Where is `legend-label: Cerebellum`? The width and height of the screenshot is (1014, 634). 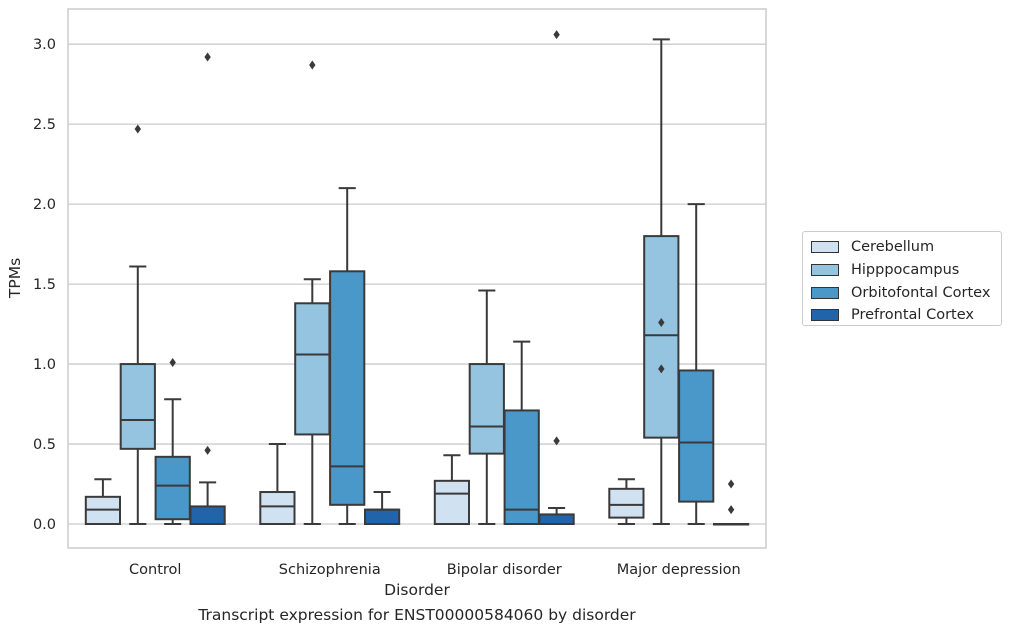
legend-label: Cerebellum is located at coordinates (893, 247).